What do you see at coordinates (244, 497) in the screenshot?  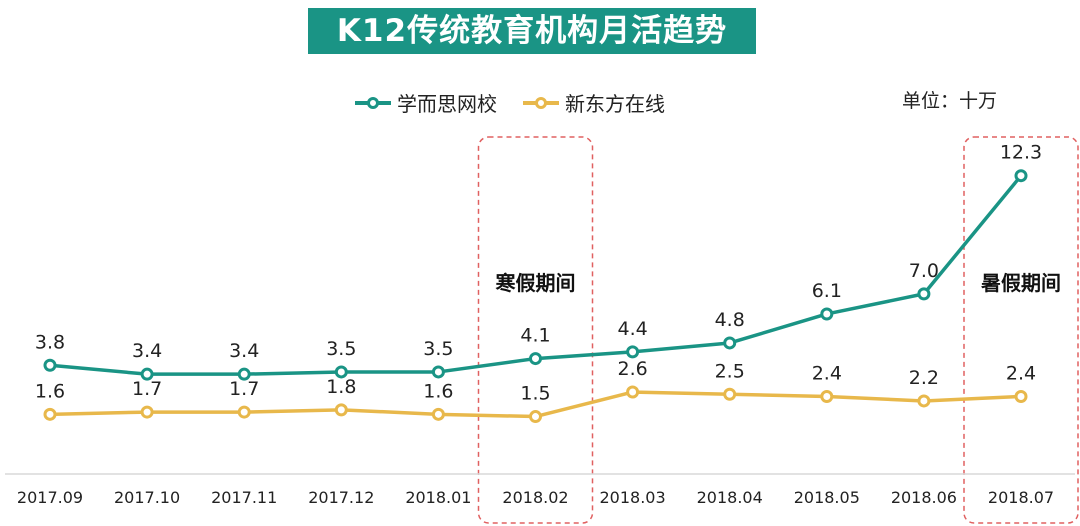 I see `x-tick-label: 2017.11` at bounding box center [244, 497].